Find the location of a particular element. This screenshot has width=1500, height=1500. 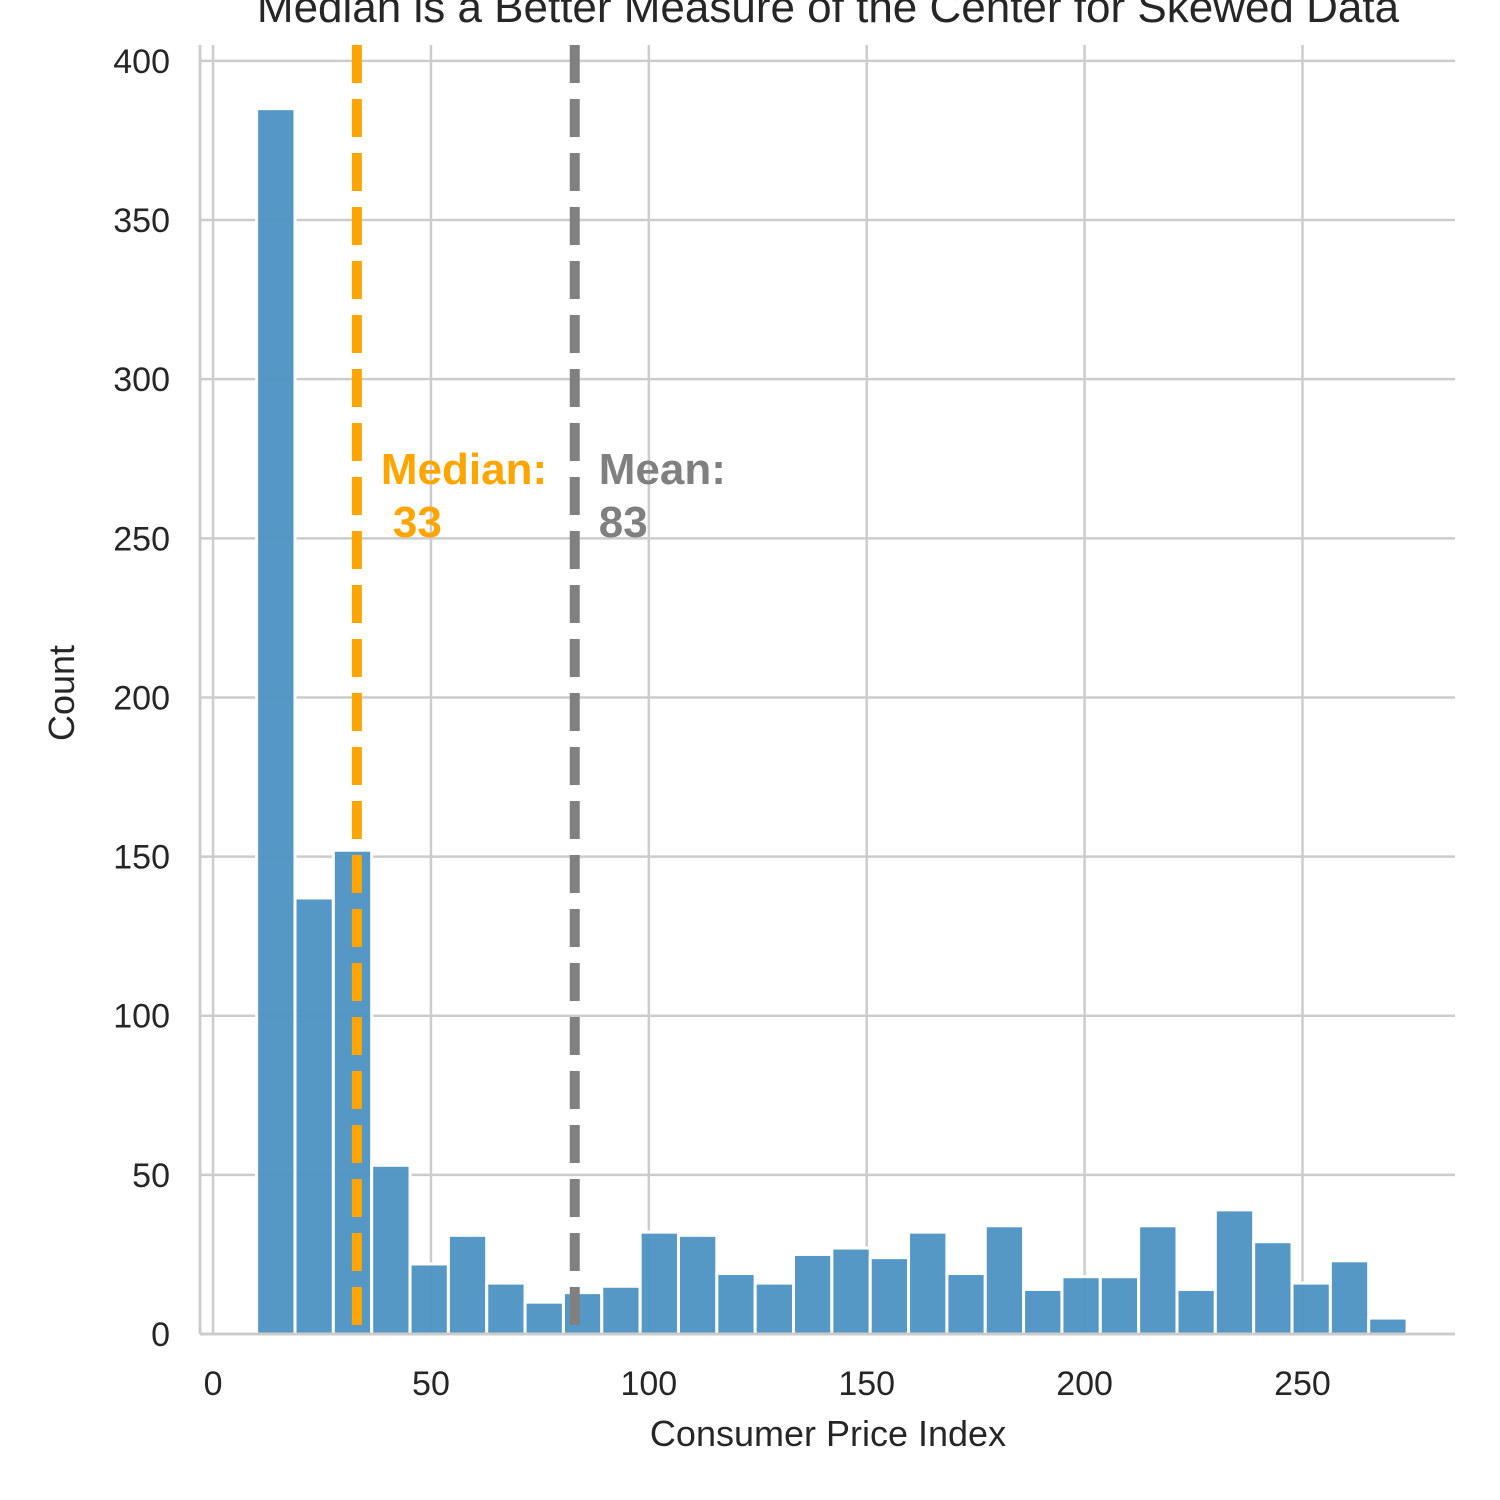

x-tick-labels: 0 50 100 150 200 250 is located at coordinates (767, 1384).